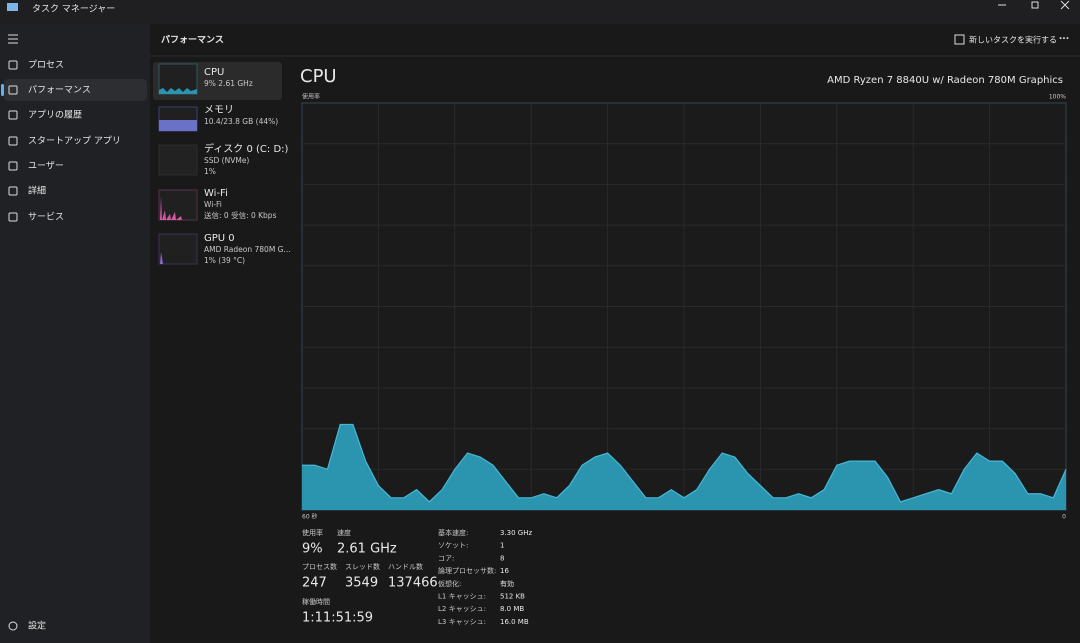  Describe the element at coordinates (337, 618) in the screenshot. I see `stat-value: 1:11:51:59` at that location.